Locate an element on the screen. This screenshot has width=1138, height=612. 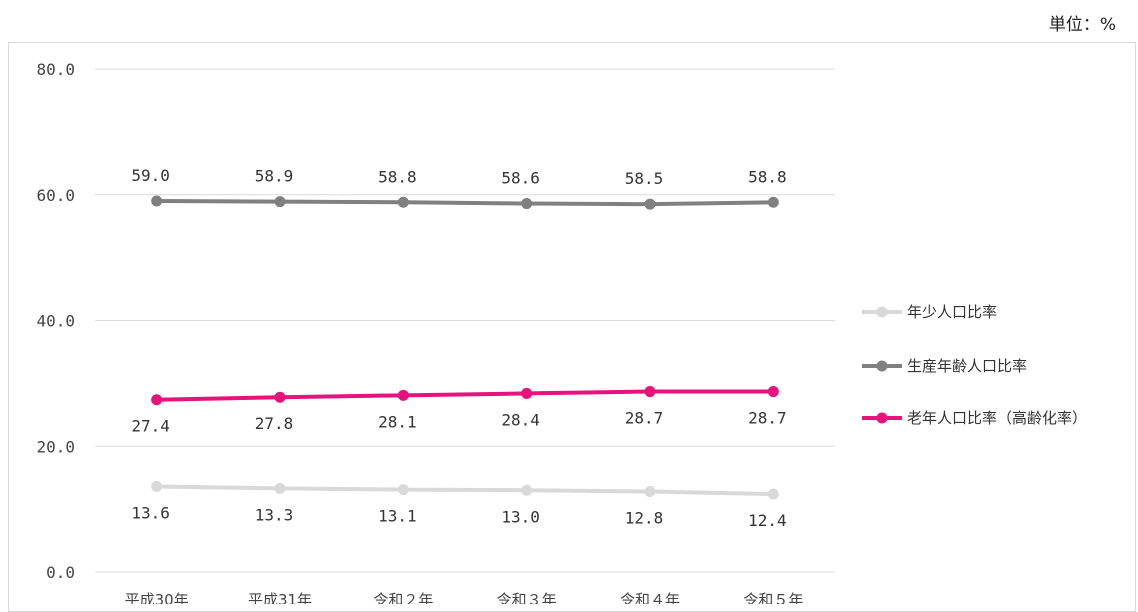
legend-label: 年少人口比率 is located at coordinates (952, 312).